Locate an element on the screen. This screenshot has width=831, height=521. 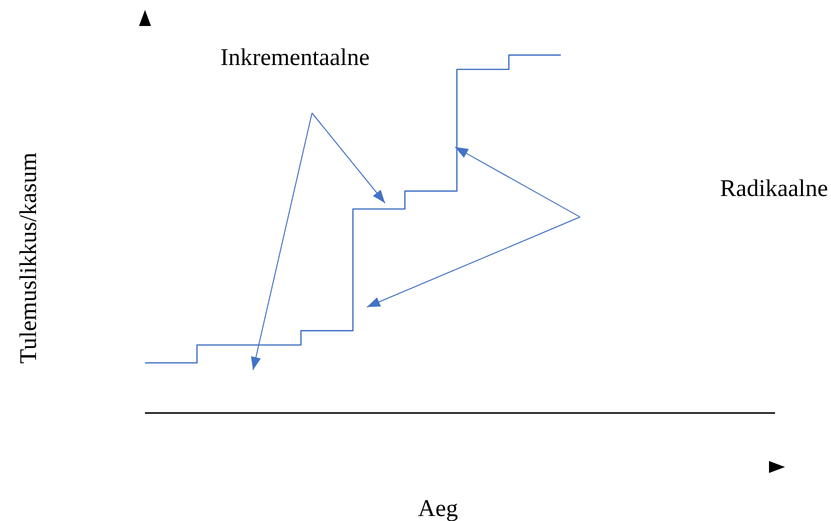
y-axis-title: Tulemuslikkus/kasum is located at coordinates (29, 258).